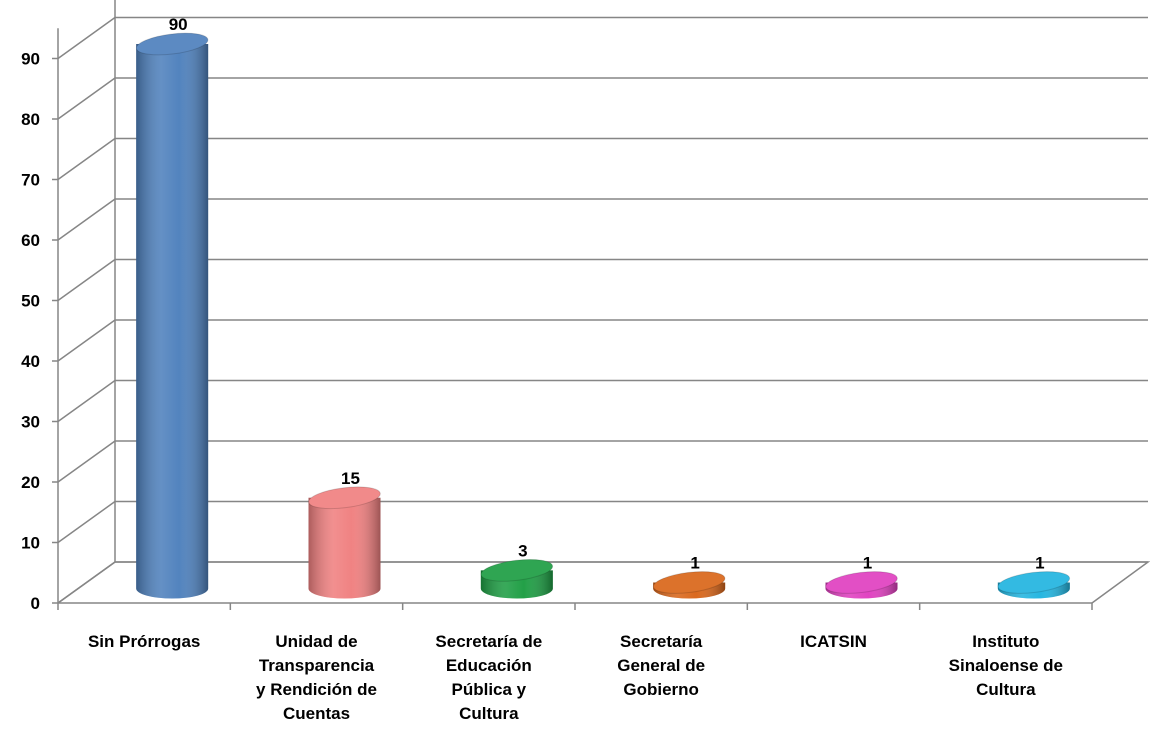 The height and width of the screenshot is (742, 1150). I want to click on x-tick-label: Instituto Sinaloense de Cultura, so click(1005, 665).